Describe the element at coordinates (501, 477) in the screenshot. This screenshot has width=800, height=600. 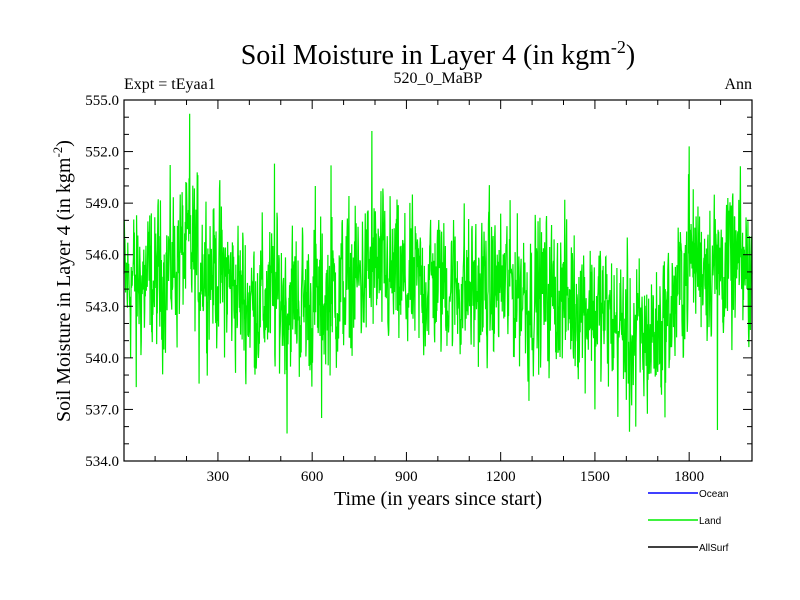
I see `x-tick-label: 1200` at that location.